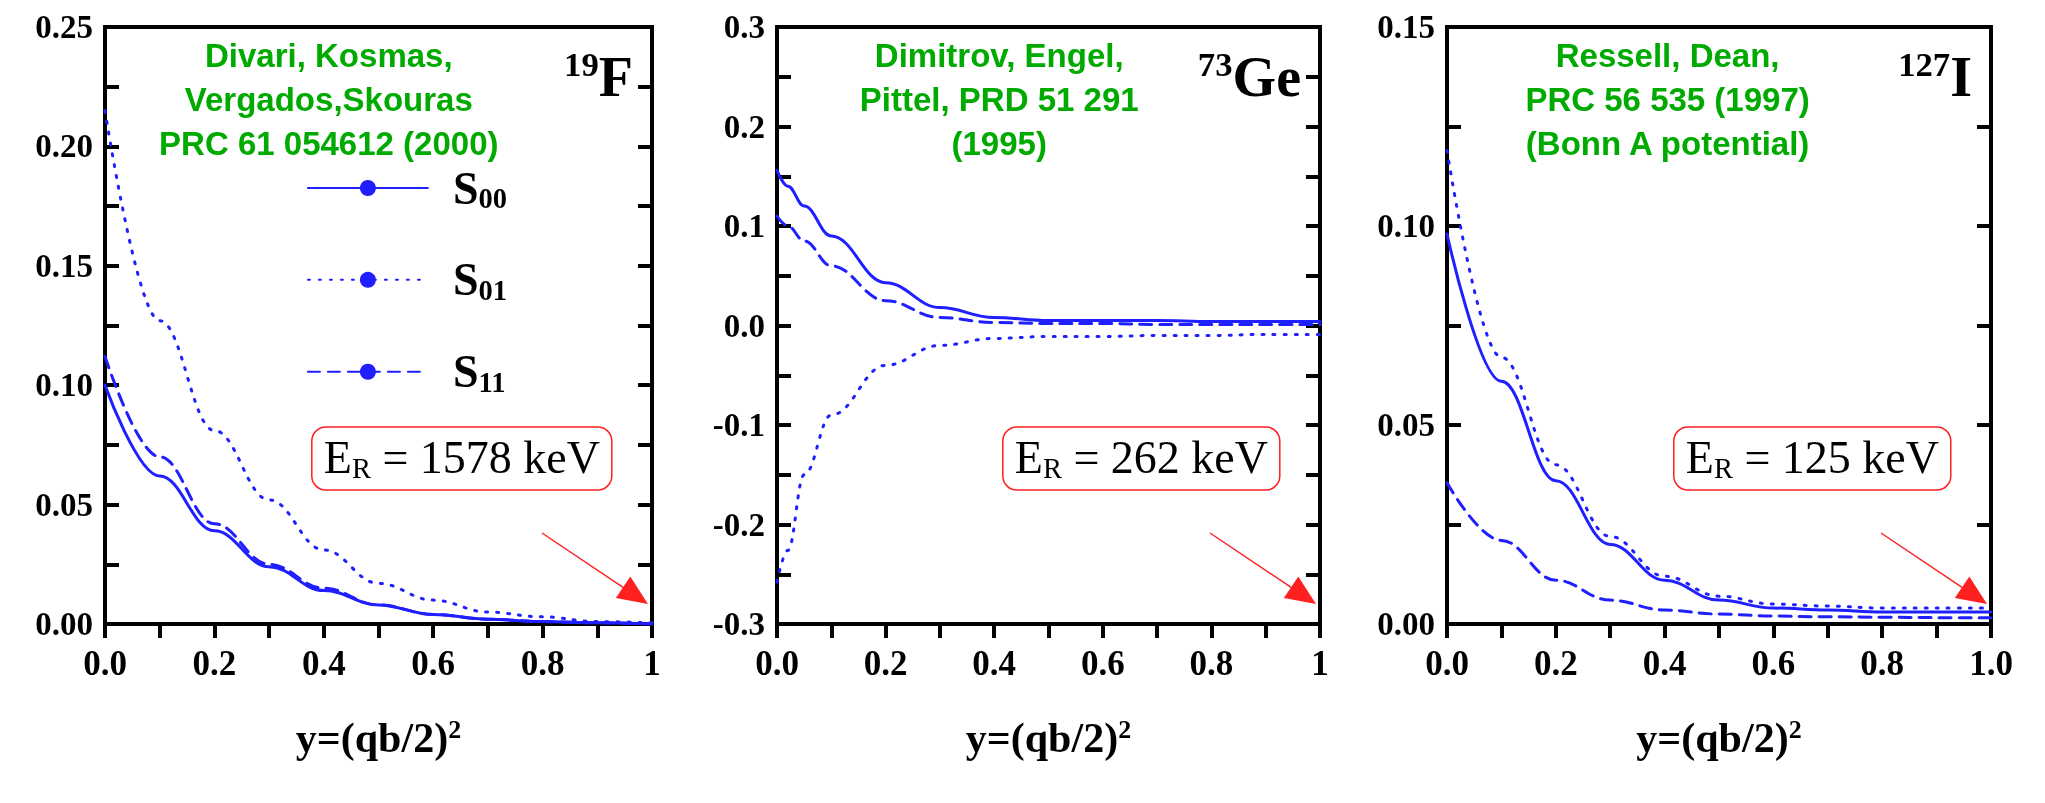 This screenshot has width=2045, height=803. I want to click on legend-label: S00, so click(479, 188).